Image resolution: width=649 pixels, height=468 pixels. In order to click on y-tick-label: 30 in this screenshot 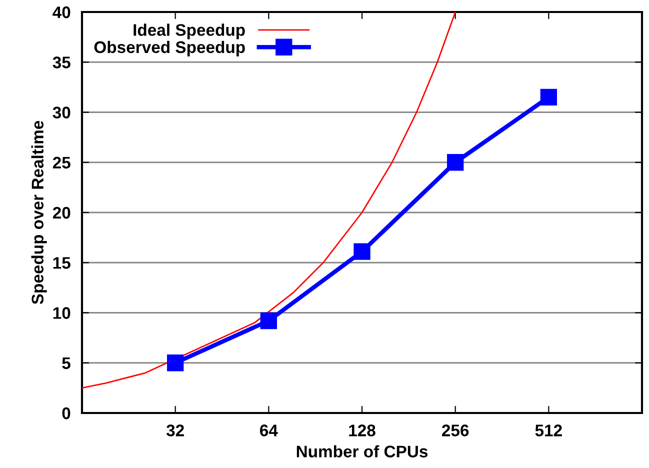, I will do `click(61, 112)`.